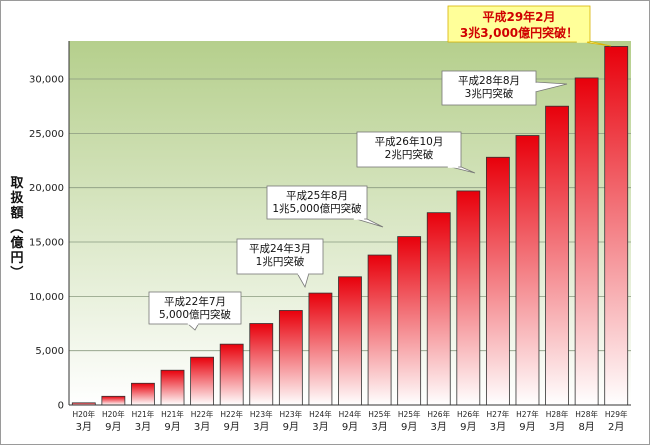 The width and height of the screenshot is (650, 446). Describe the element at coordinates (409, 141) in the screenshot. I see `callout-text: 平成26年10月` at that location.